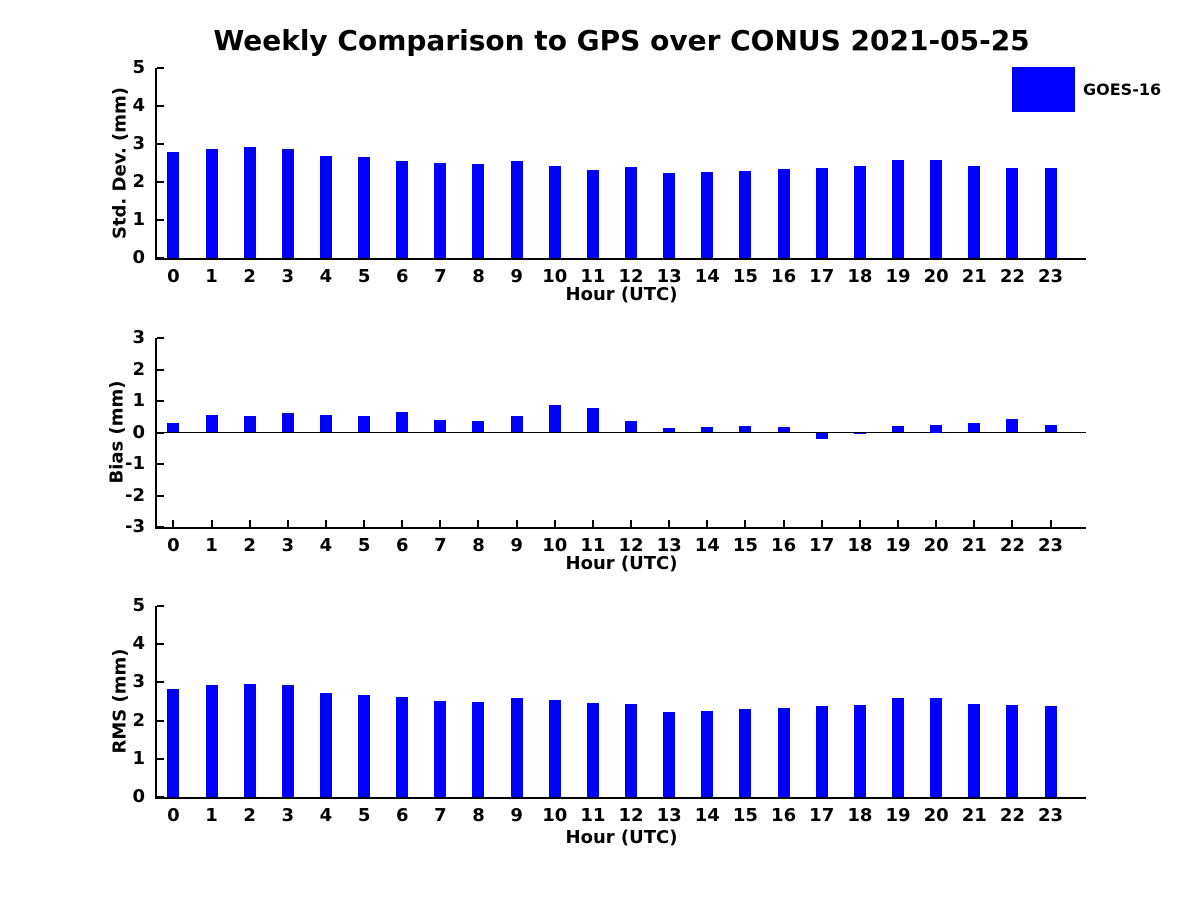  Describe the element at coordinates (621, 563) in the screenshot. I see `x-axis-label-bias: Hour (UTC)` at that location.